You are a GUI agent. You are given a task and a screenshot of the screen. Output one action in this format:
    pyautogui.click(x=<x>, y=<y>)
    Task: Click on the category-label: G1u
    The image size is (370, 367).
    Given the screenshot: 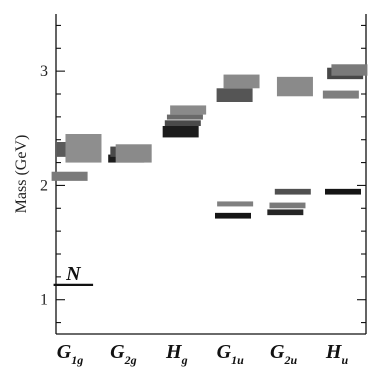 What is the action you would take?
    pyautogui.click(x=230, y=354)
    